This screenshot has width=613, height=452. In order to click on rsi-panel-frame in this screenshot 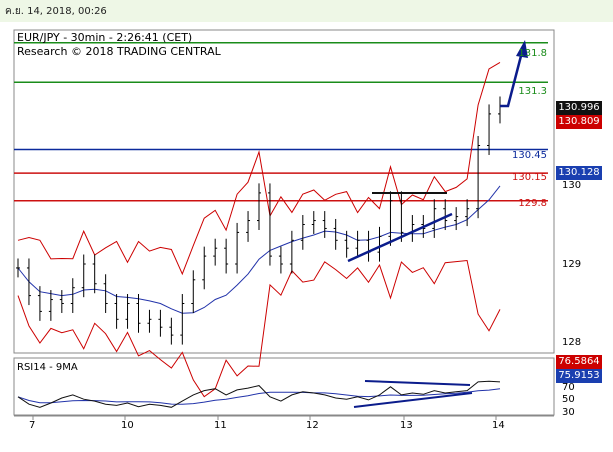, I will do `click(284, 386)`.